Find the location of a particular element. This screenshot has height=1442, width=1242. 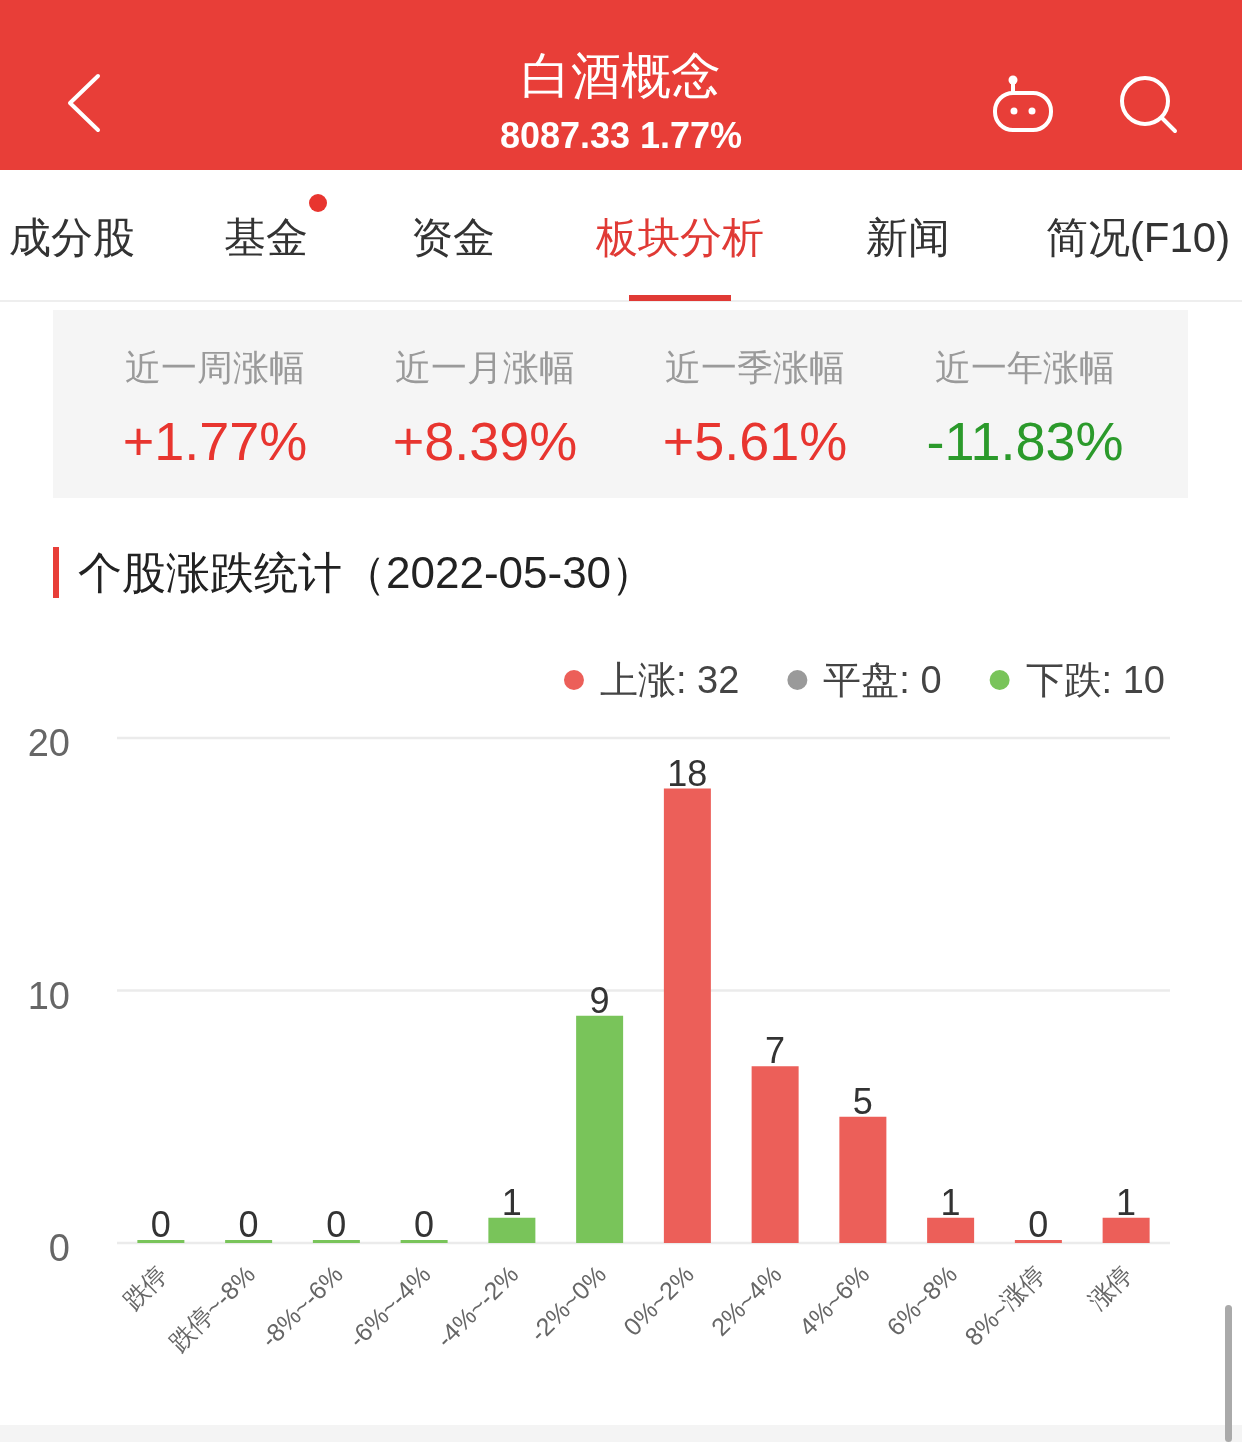

text: 资金 is located at coordinates (453, 237).